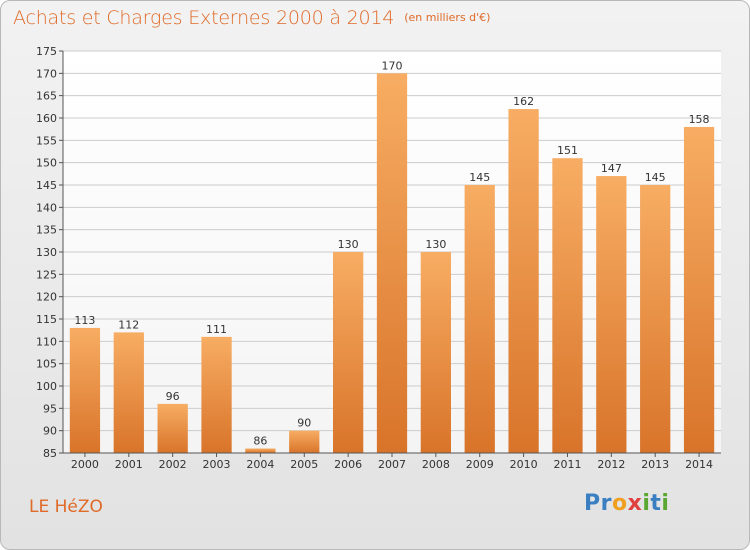 The height and width of the screenshot is (550, 750). What do you see at coordinates (46, 96) in the screenshot?
I see `y-tick-label: 165` at bounding box center [46, 96].